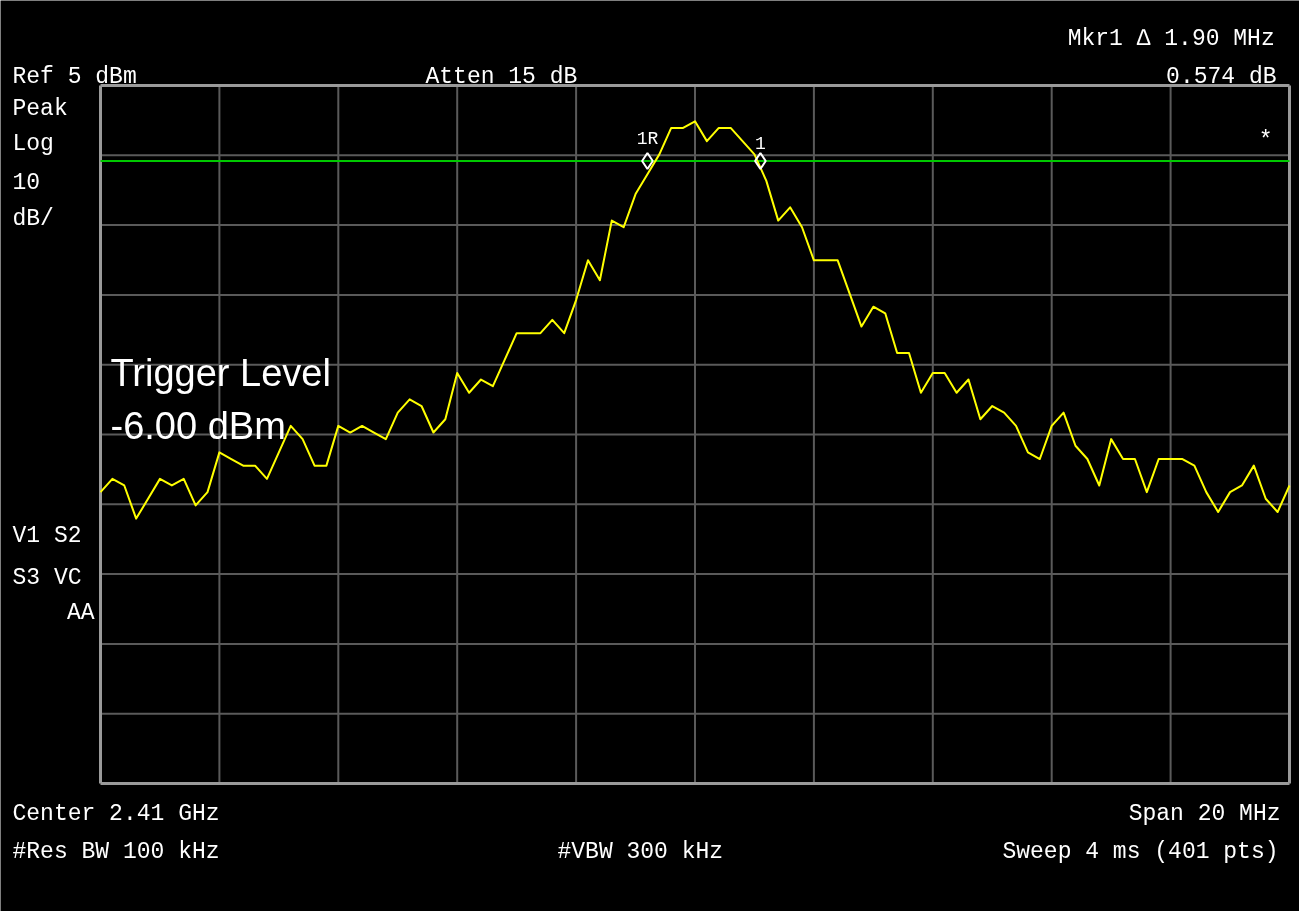 The height and width of the screenshot is (911, 1299). I want to click on text: #Res BW 100 kHz, so click(116, 851).